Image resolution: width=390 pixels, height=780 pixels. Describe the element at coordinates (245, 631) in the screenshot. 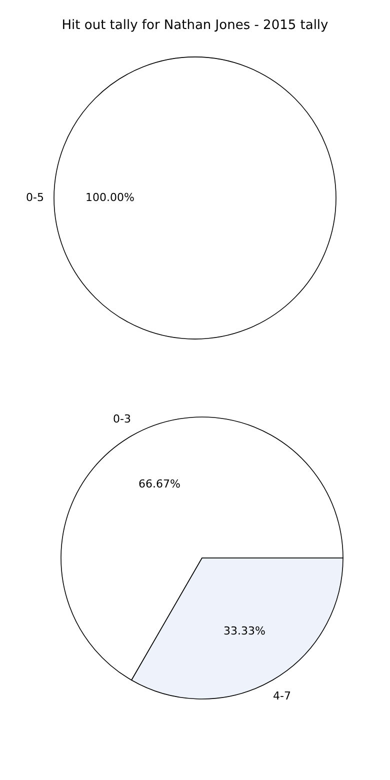

I see `data-label: 33.33%` at that location.